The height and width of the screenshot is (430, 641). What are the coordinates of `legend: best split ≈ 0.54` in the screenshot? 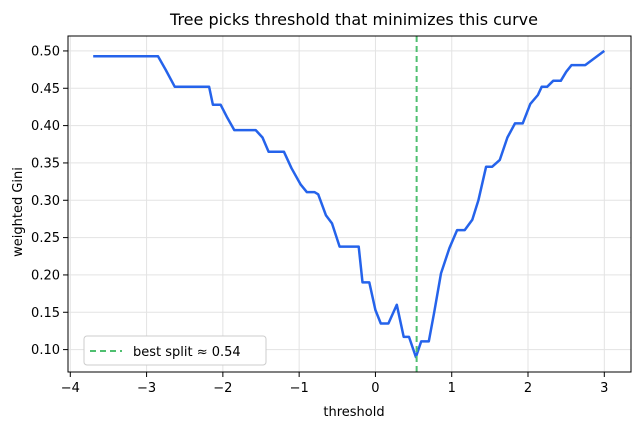 It's located at (175, 350).